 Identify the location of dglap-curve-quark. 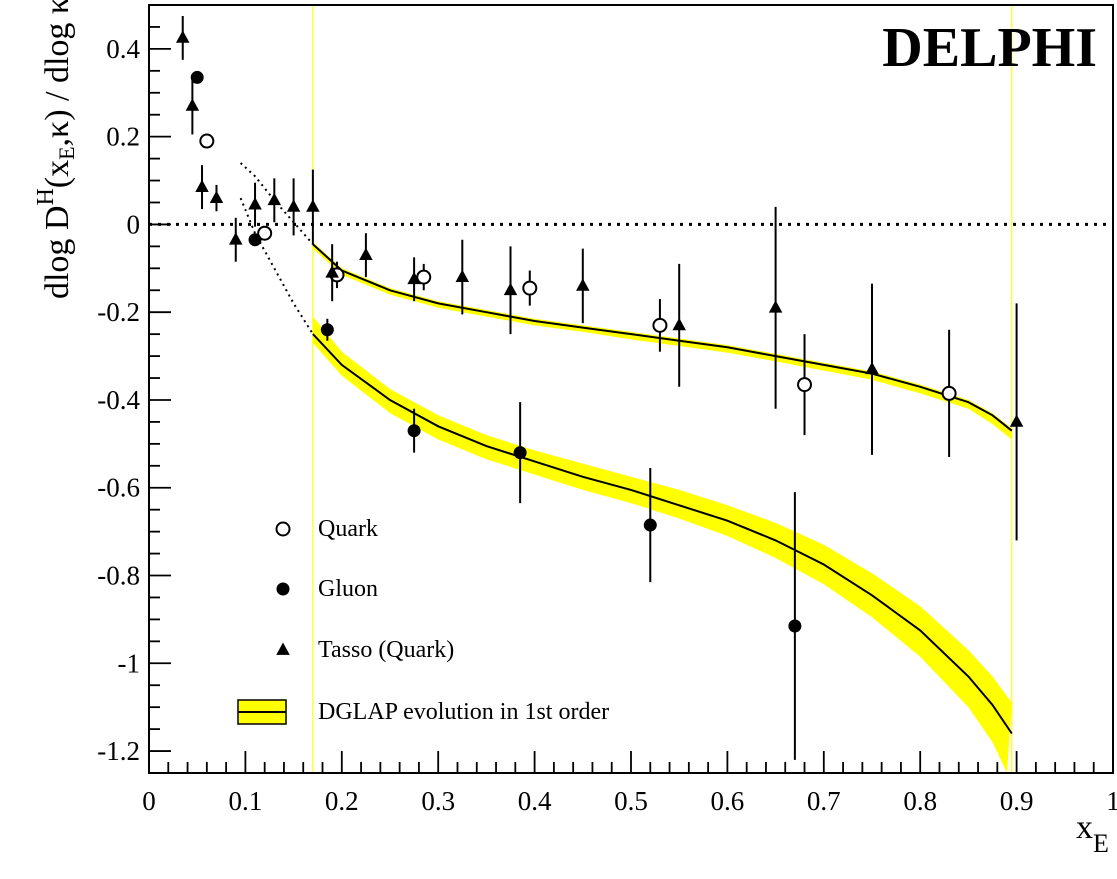
(662, 337).